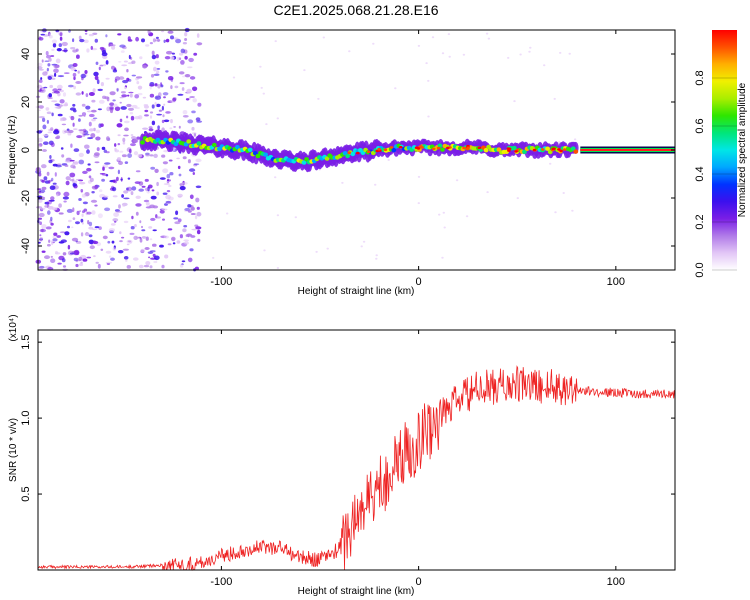  What do you see at coordinates (26, 246) in the screenshot?
I see `y-tick-label: -40` at bounding box center [26, 246].